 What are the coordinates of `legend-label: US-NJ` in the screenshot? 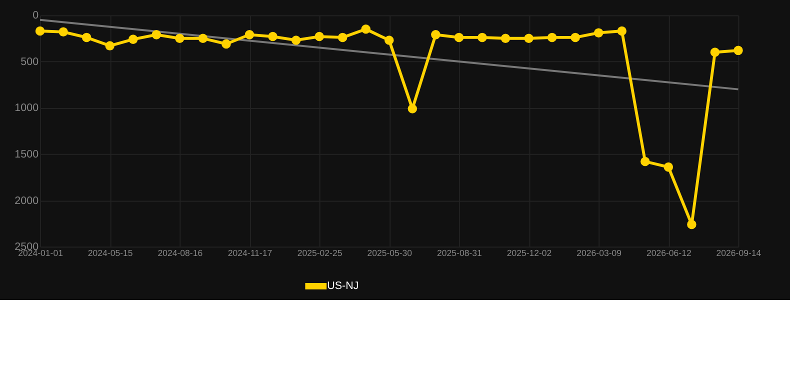 It's located at (343, 286).